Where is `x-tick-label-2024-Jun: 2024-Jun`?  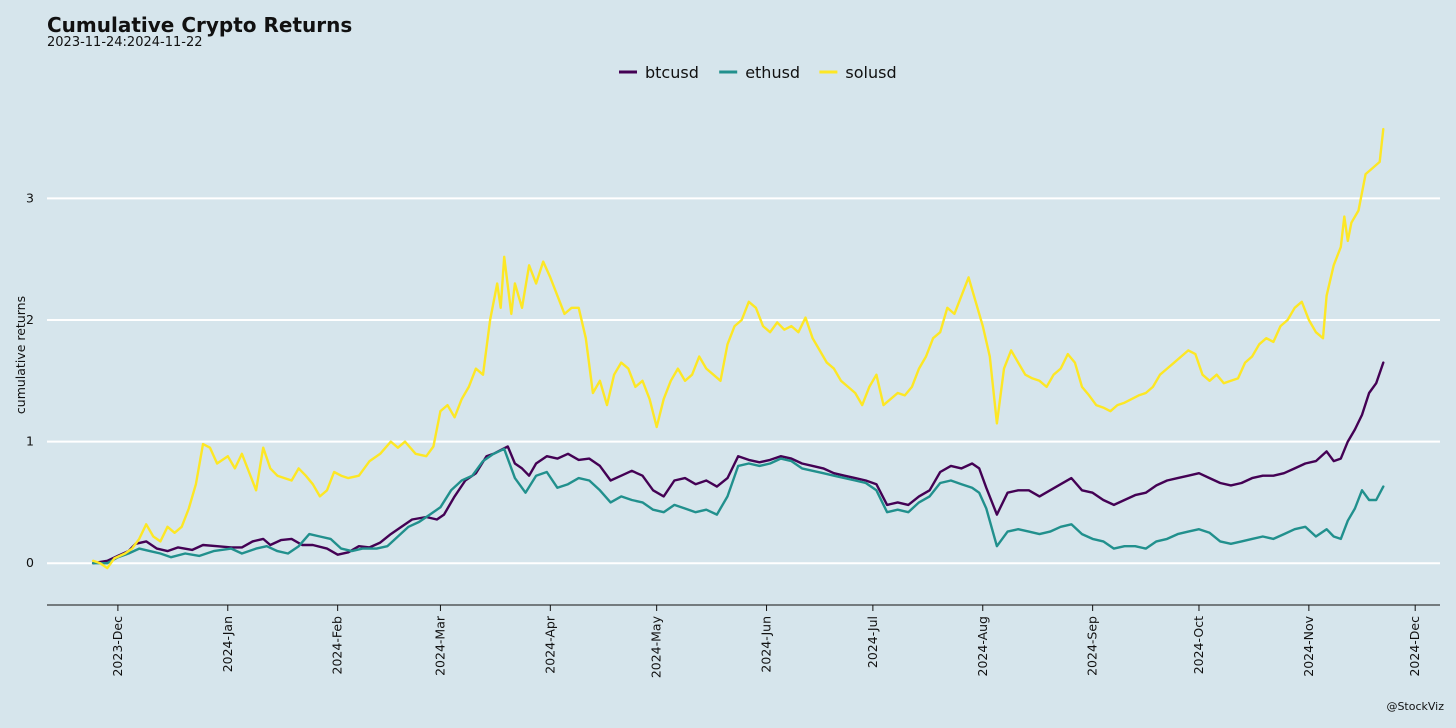 x-tick-label-2024-Jun: 2024-Jun is located at coordinates (766, 644).